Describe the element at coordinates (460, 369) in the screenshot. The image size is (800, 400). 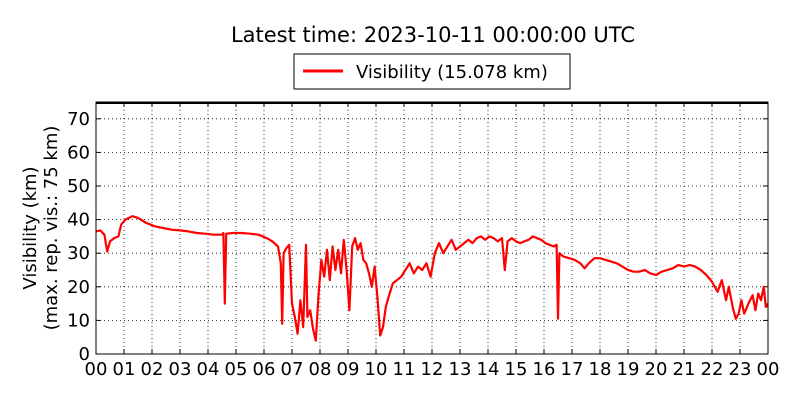
I see `x-tick-label: 13` at that location.